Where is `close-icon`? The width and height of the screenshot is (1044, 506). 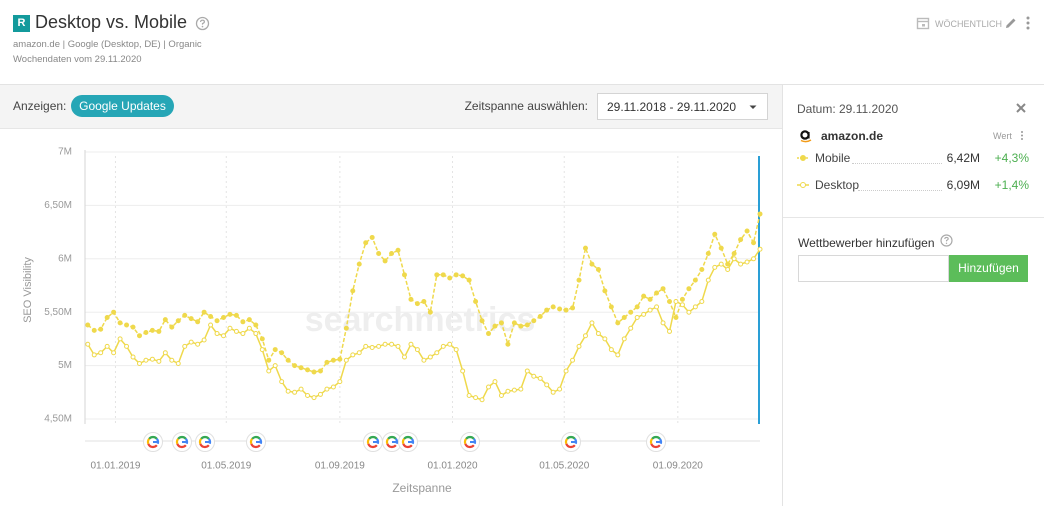
close-icon is located at coordinates (1021, 108).